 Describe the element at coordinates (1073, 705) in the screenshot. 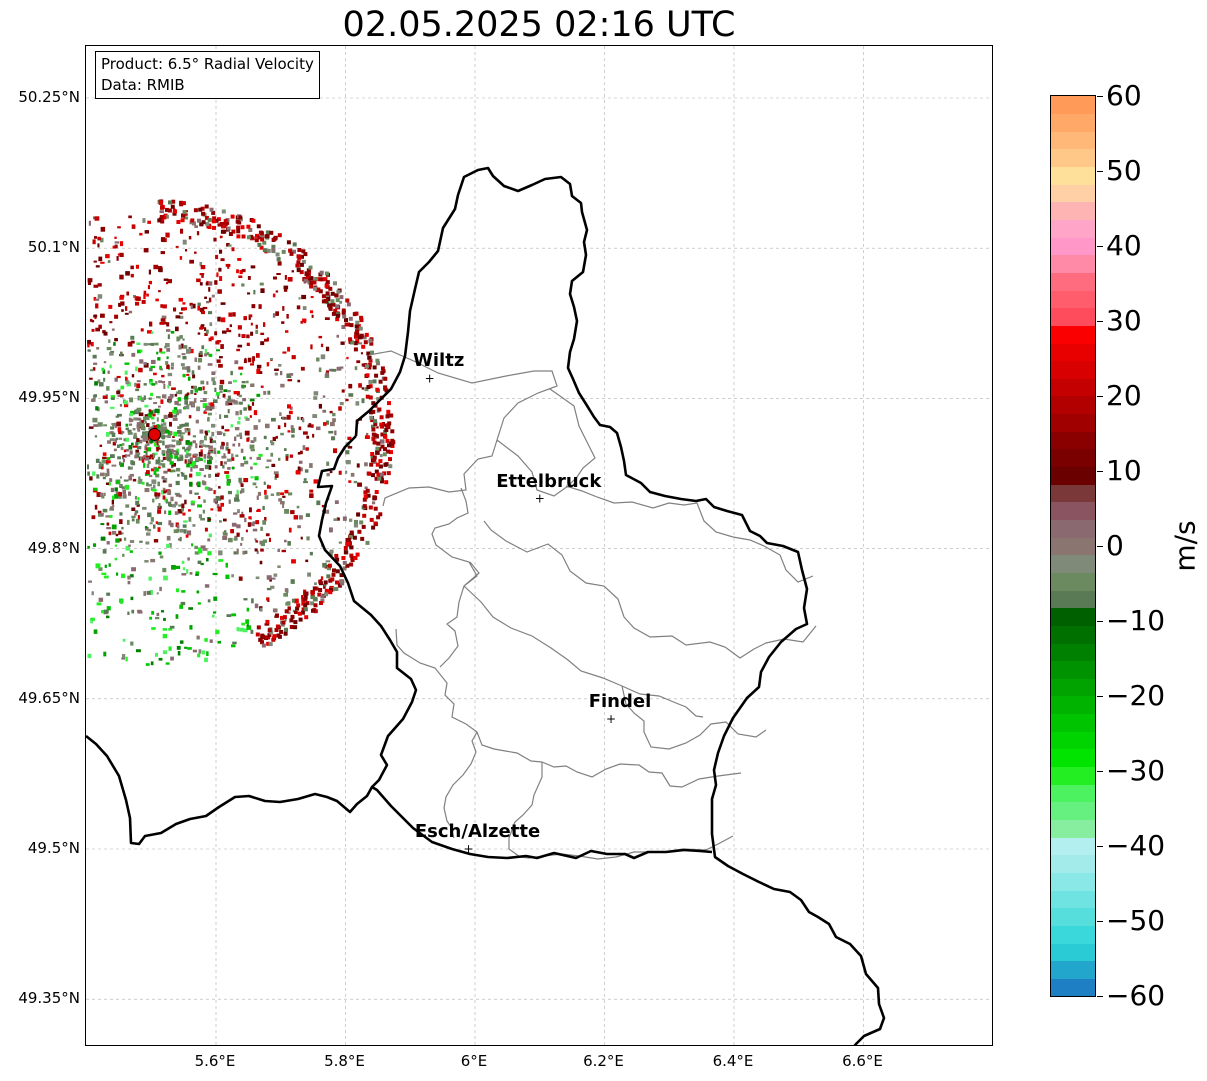

I see `colorbar-segment` at that location.